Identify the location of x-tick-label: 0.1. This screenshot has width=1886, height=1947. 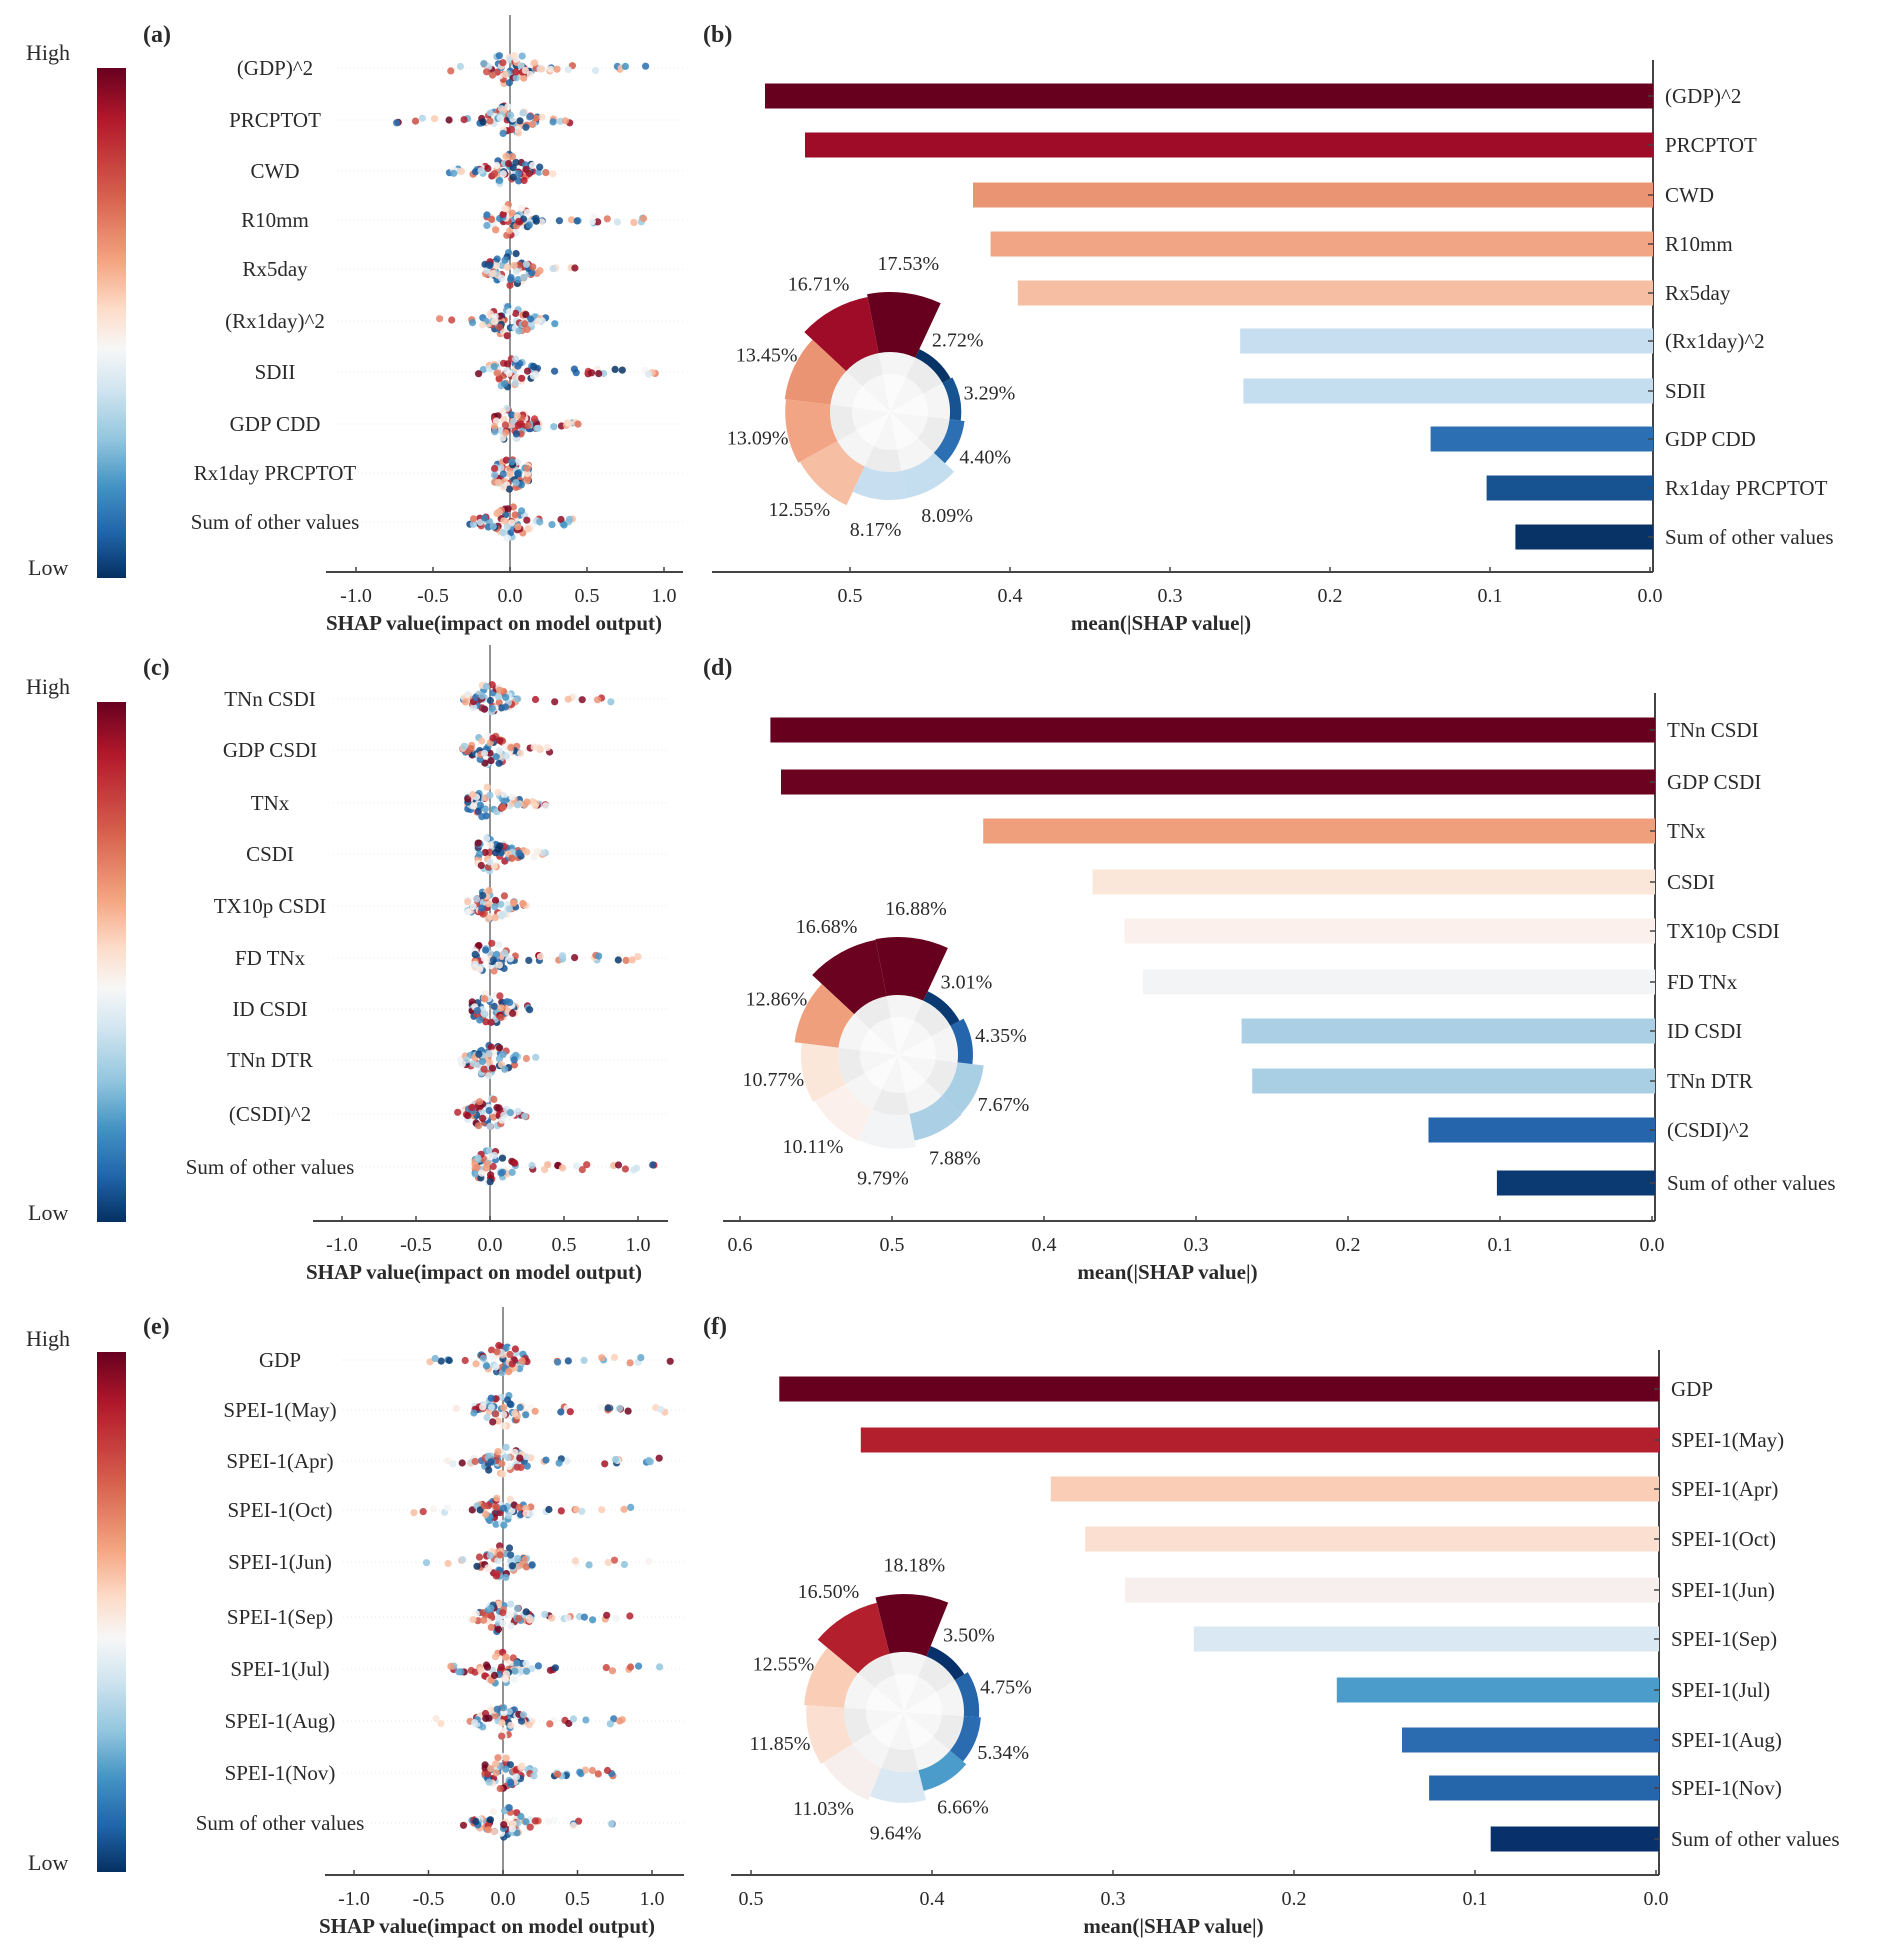
(1490, 596).